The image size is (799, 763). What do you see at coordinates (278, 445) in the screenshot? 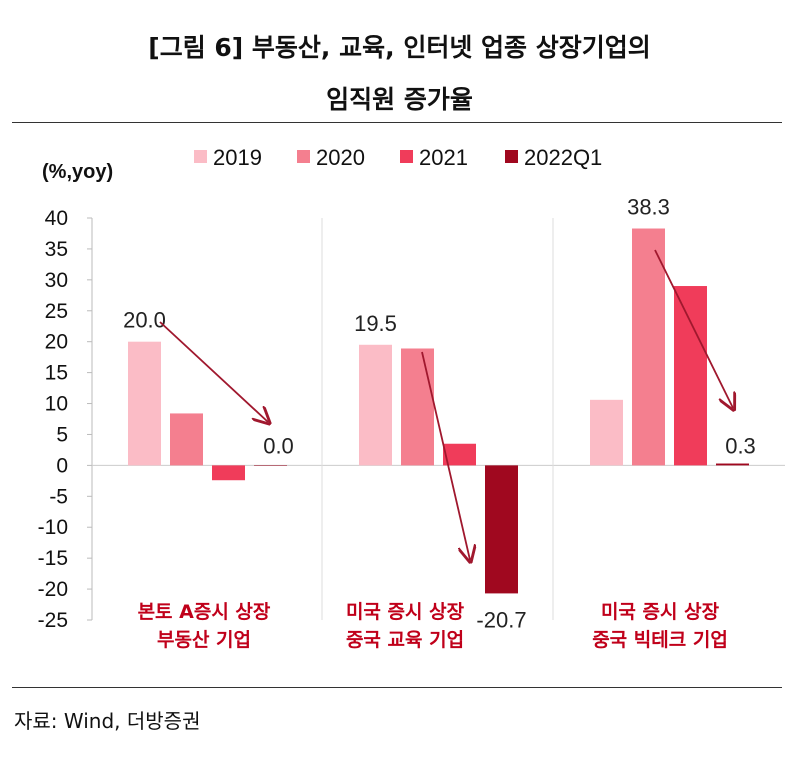
I see `data-label: 0.0` at bounding box center [278, 445].